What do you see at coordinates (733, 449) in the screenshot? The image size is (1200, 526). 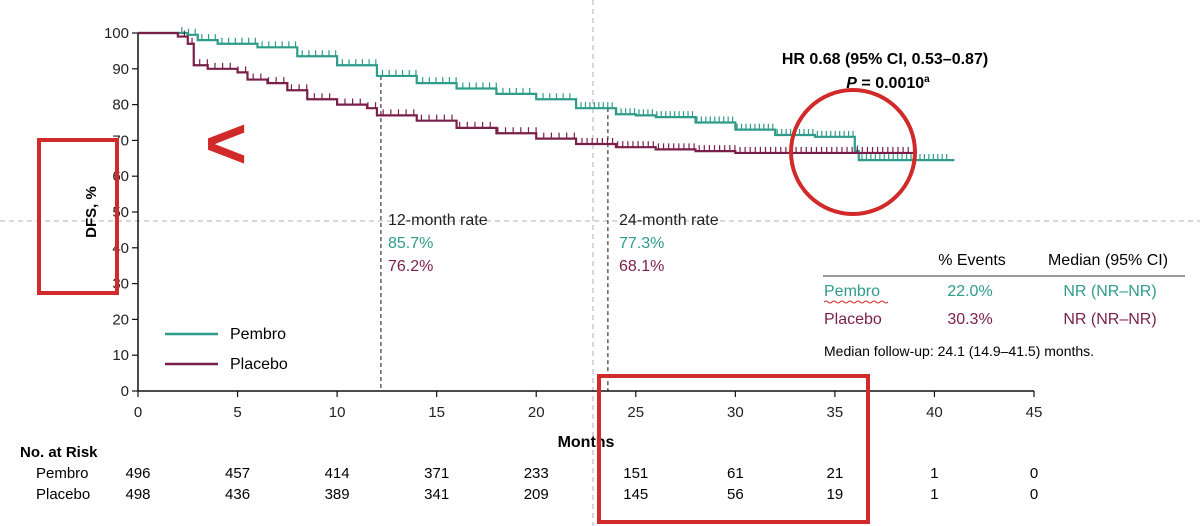 I see `highlight-box-at-risk` at bounding box center [733, 449].